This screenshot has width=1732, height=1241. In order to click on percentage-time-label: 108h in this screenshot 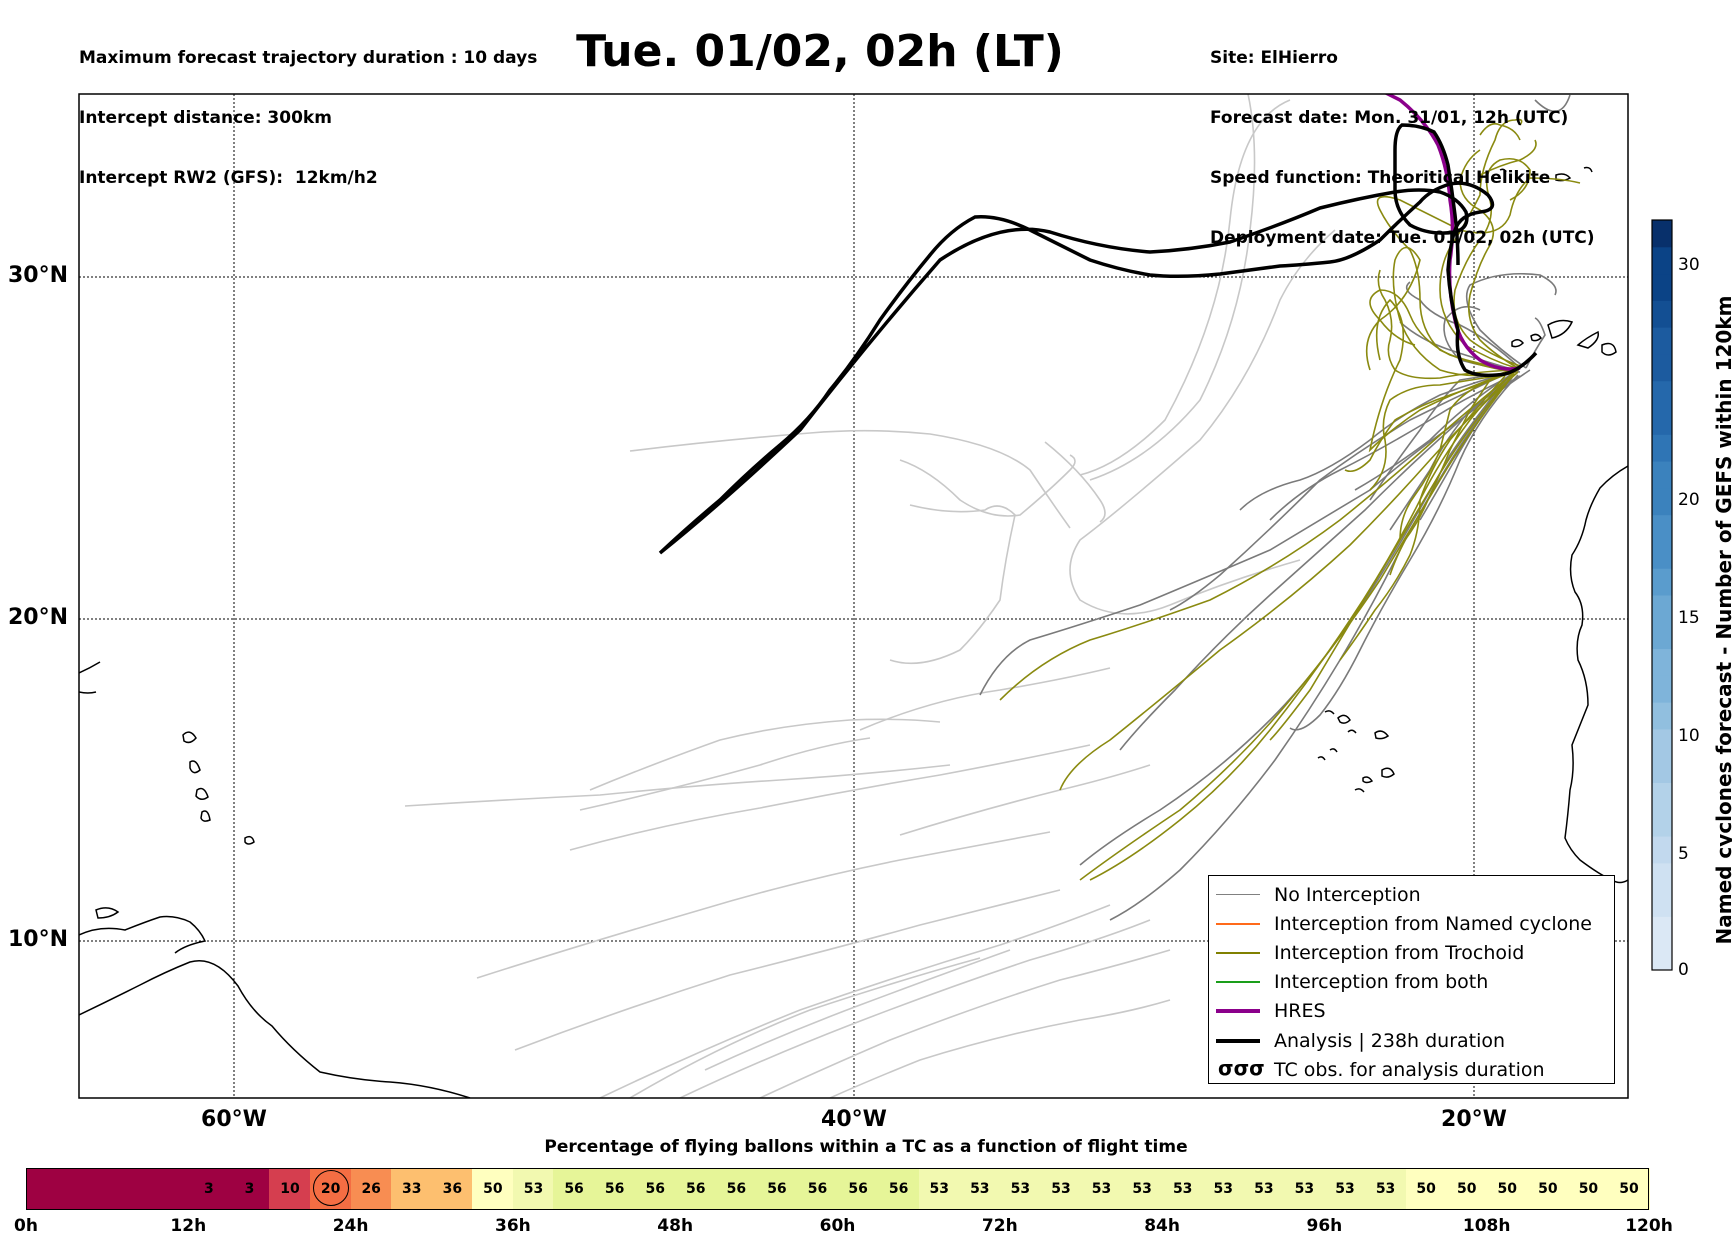, I will do `click(1486, 1226)`.